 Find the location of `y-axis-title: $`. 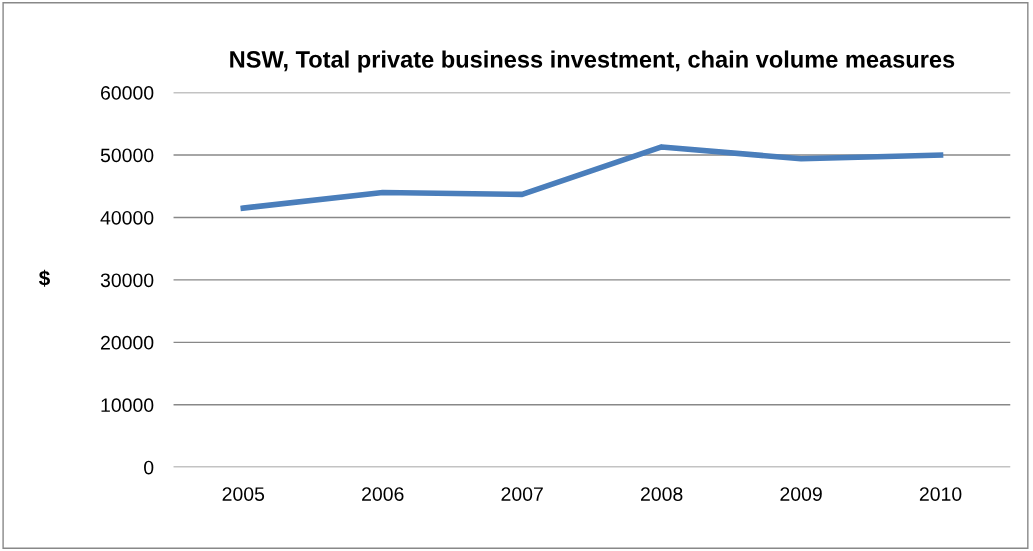

y-axis-title: $ is located at coordinates (44, 278).